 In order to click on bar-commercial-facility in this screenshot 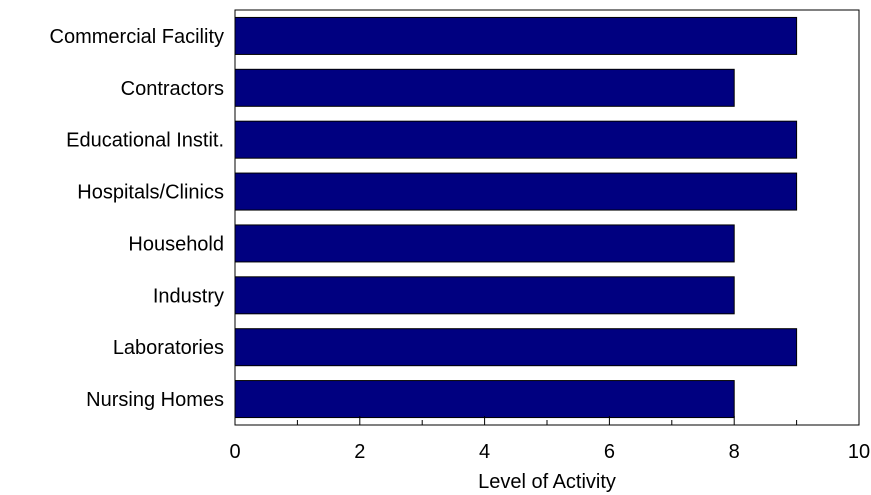, I will do `click(516, 35)`.